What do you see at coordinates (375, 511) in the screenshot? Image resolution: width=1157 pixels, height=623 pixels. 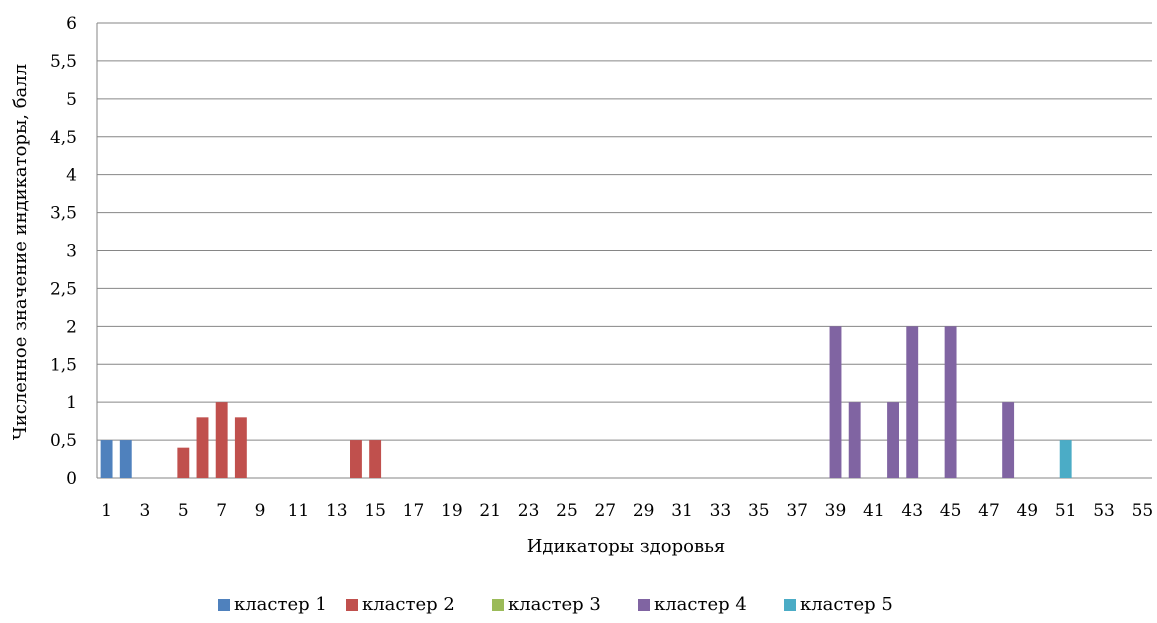 I see `x-tick-label: 15` at bounding box center [375, 511].